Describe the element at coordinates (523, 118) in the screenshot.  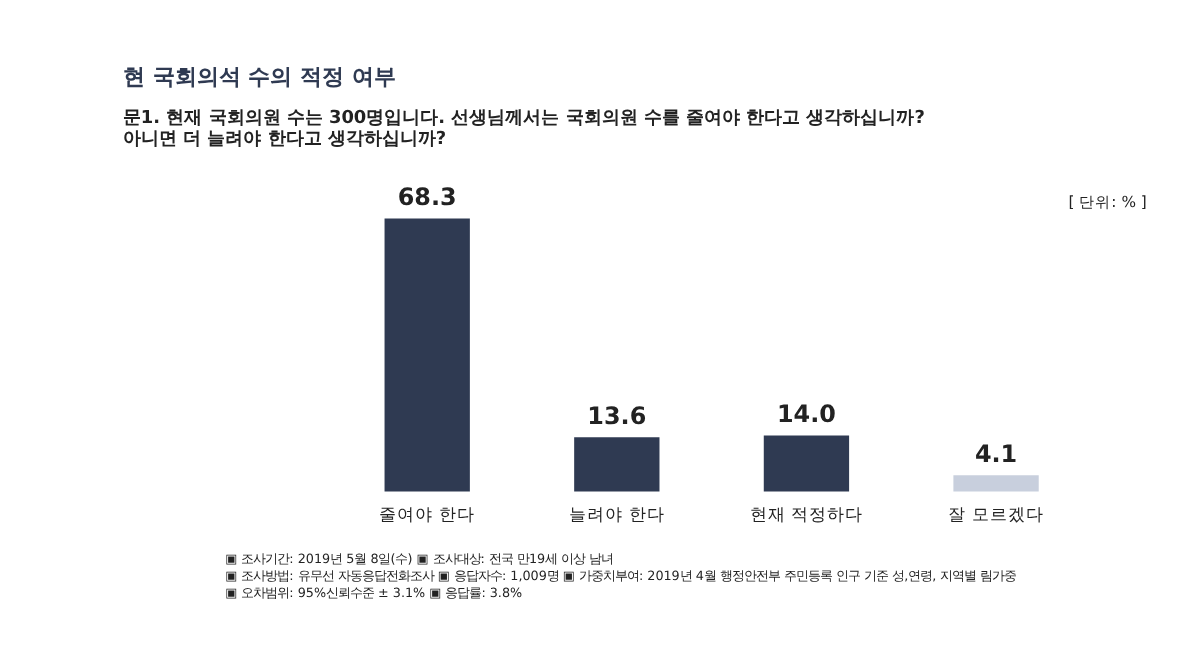
I see `text: 문1. 현재 국회의원 수는 300명입니다. 선생님께서는 국회의원 수를 줄여야 한다고 생각하십니까?` at that location.